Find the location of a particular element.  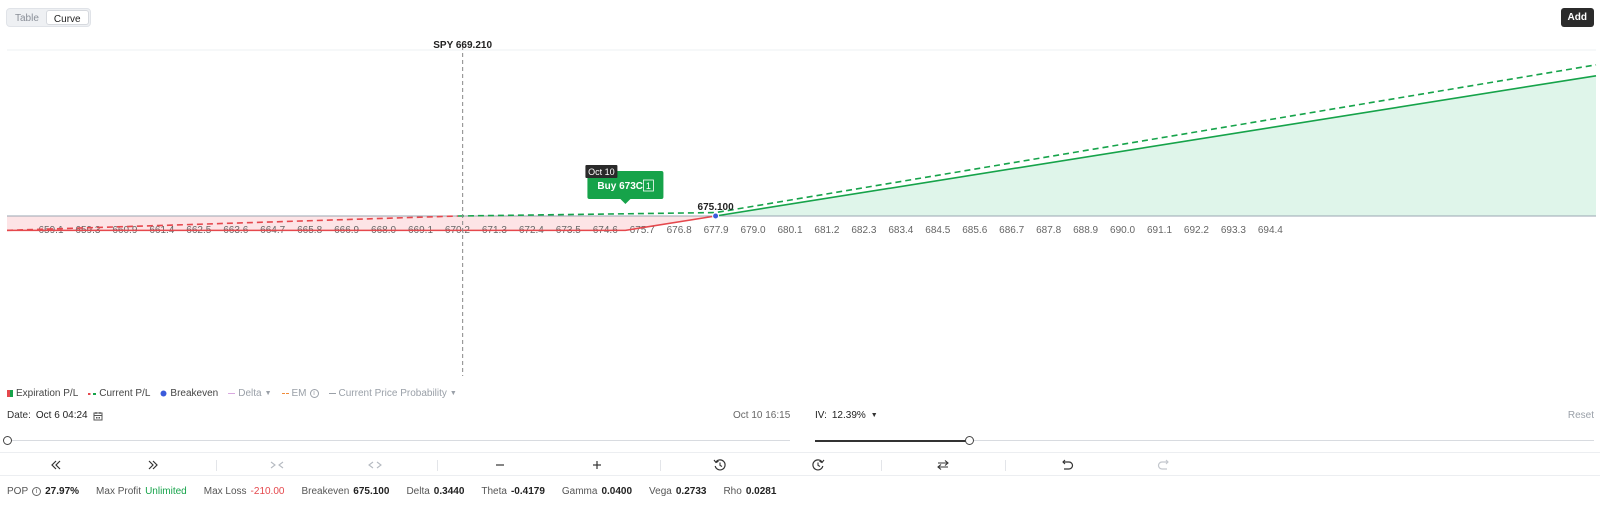

stat-label: Max Profit is located at coordinates (119, 491).